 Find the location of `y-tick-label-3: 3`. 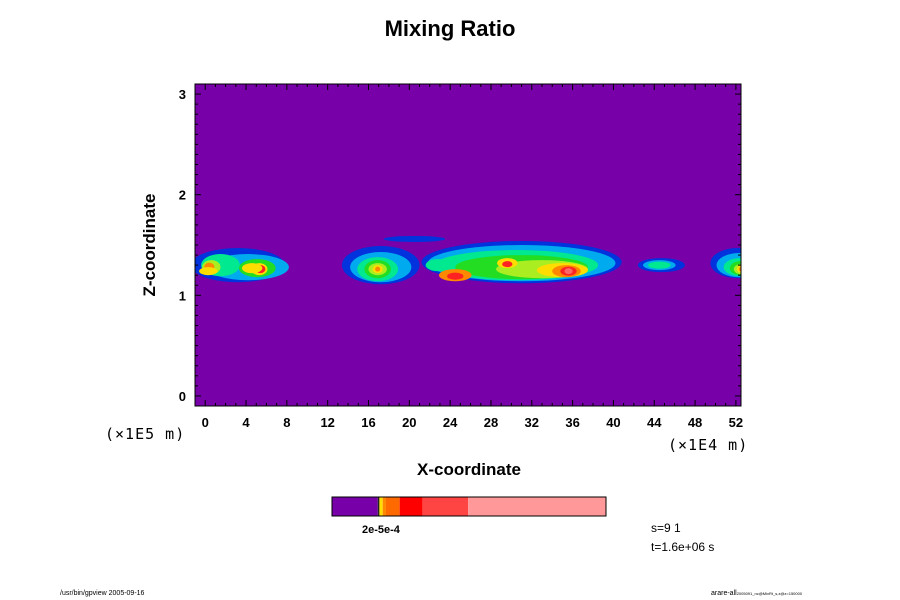

y-tick-label-3: 3 is located at coordinates (182, 94).